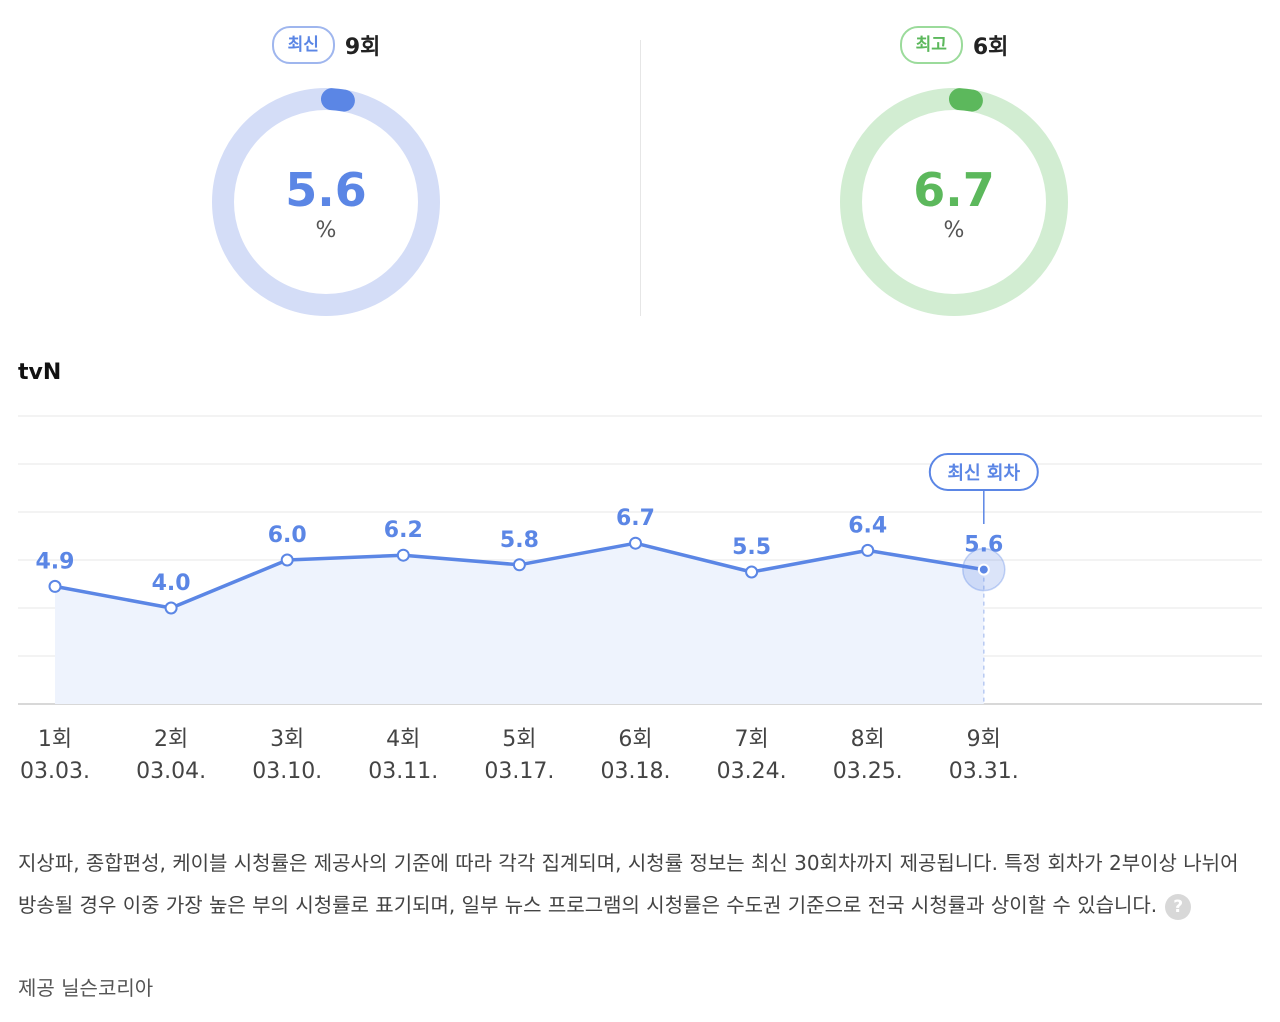 The image size is (1280, 1022). What do you see at coordinates (868, 739) in the screenshot?
I see `x-tick-episode: 8회` at bounding box center [868, 739].